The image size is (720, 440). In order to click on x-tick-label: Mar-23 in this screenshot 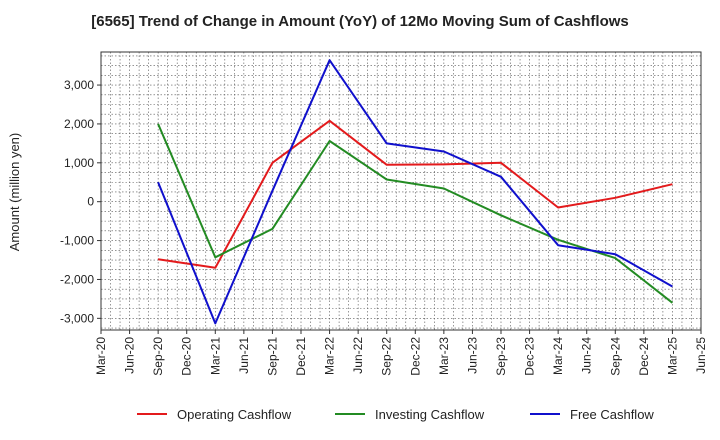, I will do `click(444, 356)`.